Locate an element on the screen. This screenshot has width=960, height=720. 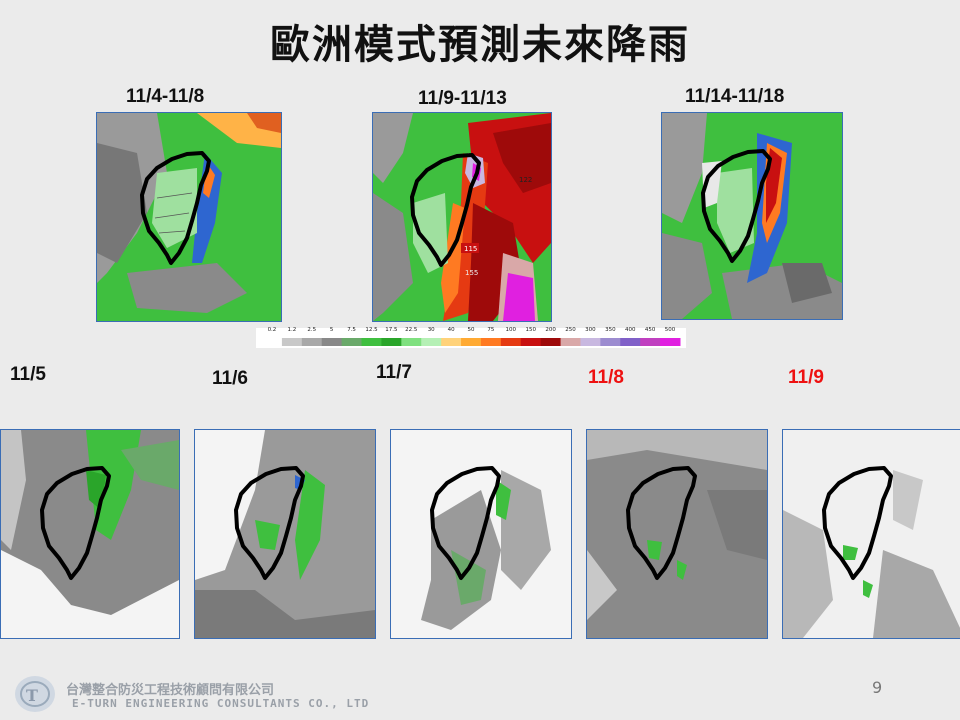
colorbar-tick-label: 500 is located at coordinates (670, 330).